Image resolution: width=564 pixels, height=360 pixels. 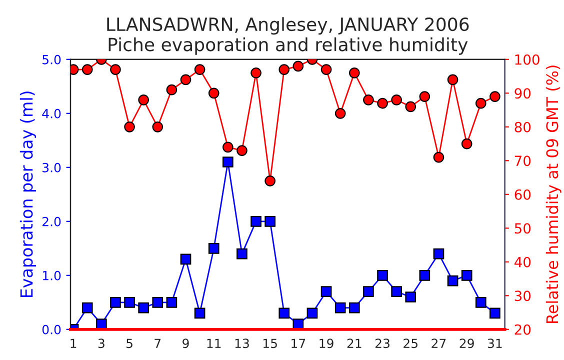 What do you see at coordinates (327, 343) in the screenshot?
I see `x-tick-label: 19` at bounding box center [327, 343].